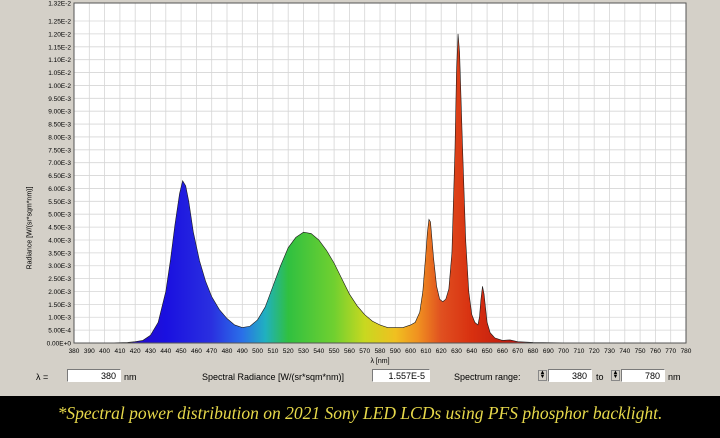  I want to click on y-tick-label: 1.32E-2, so click(59, 4).